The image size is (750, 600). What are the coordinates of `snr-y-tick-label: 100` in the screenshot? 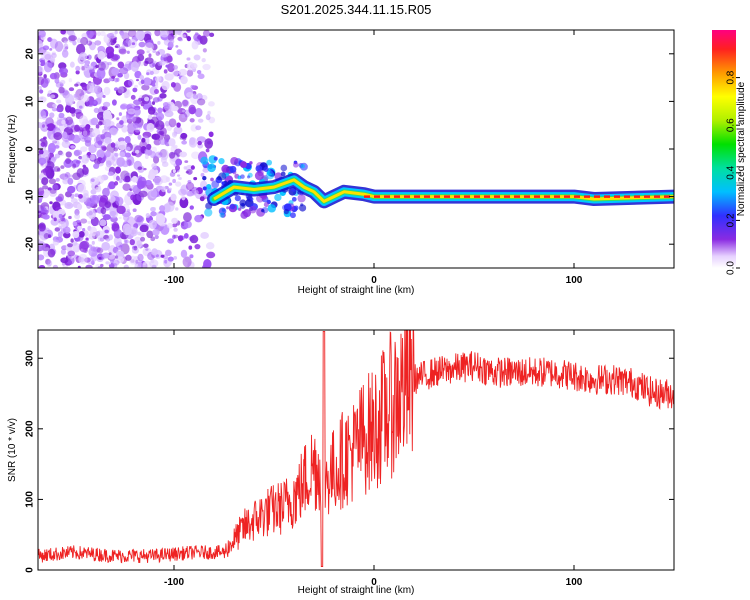 It's located at (30, 499).